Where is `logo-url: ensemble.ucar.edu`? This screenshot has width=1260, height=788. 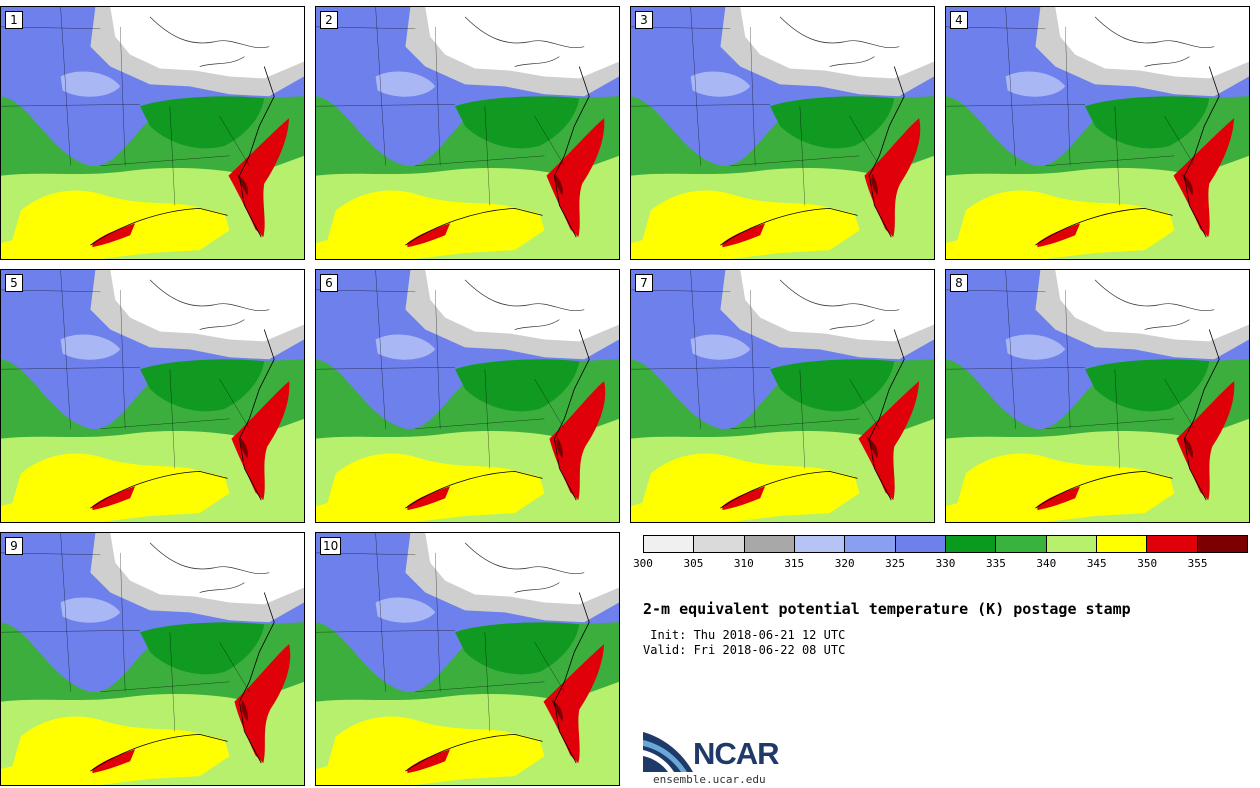
logo-url: ensemble.ucar.edu is located at coordinates (709, 779).